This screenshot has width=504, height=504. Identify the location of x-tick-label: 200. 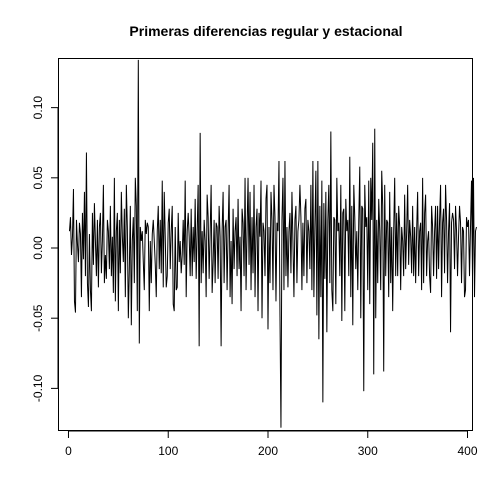
(268, 451).